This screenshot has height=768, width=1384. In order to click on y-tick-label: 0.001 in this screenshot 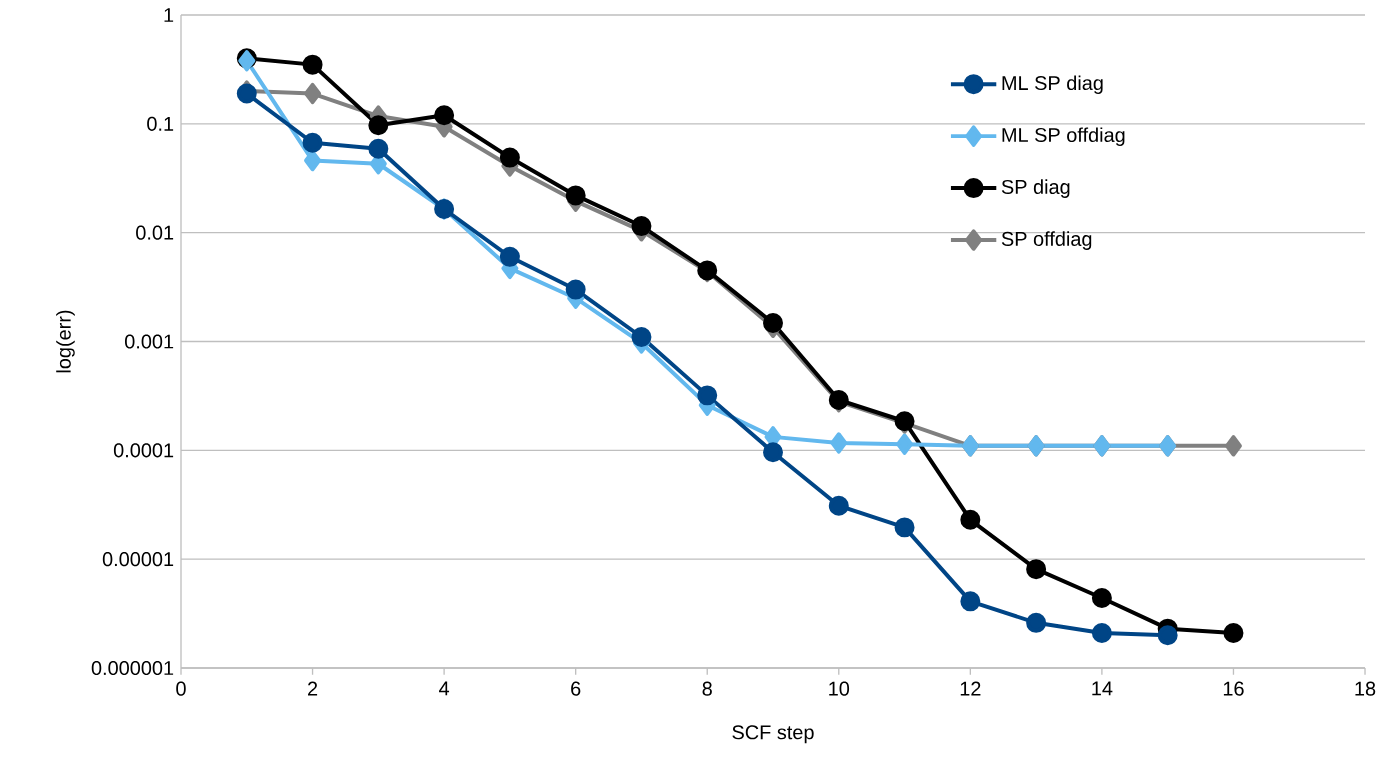, I will do `click(149, 341)`.